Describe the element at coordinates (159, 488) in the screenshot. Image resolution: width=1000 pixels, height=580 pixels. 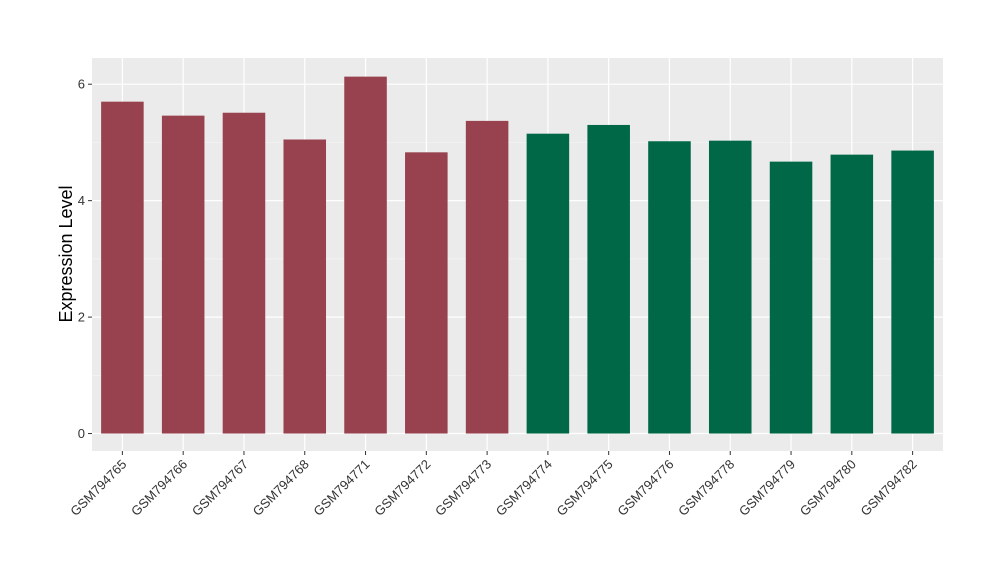
I see `x-tick-label: GSM794766` at that location.